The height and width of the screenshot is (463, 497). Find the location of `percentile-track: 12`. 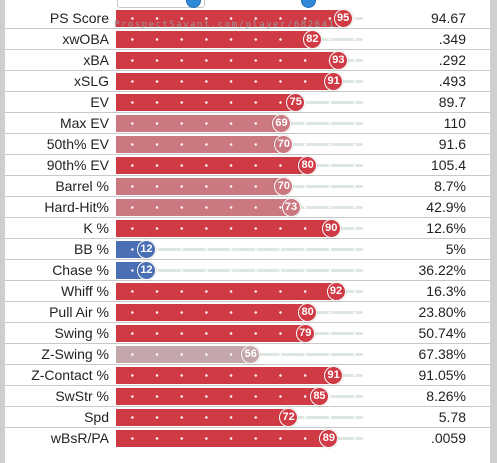

percentile-track: 12 is located at coordinates (239, 270).